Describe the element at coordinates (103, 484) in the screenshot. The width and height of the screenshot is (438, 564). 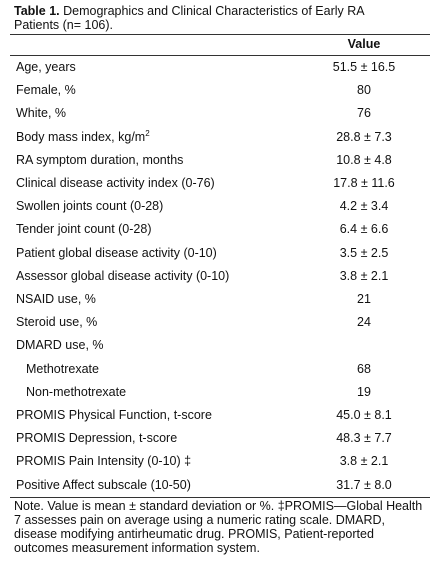
I see `row-label: Positive Affect subscale (10-50)` at that location.